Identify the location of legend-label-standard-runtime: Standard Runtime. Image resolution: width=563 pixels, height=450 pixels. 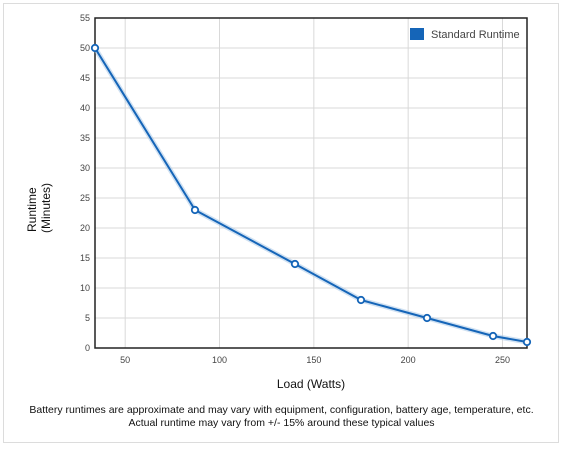
(475, 35).